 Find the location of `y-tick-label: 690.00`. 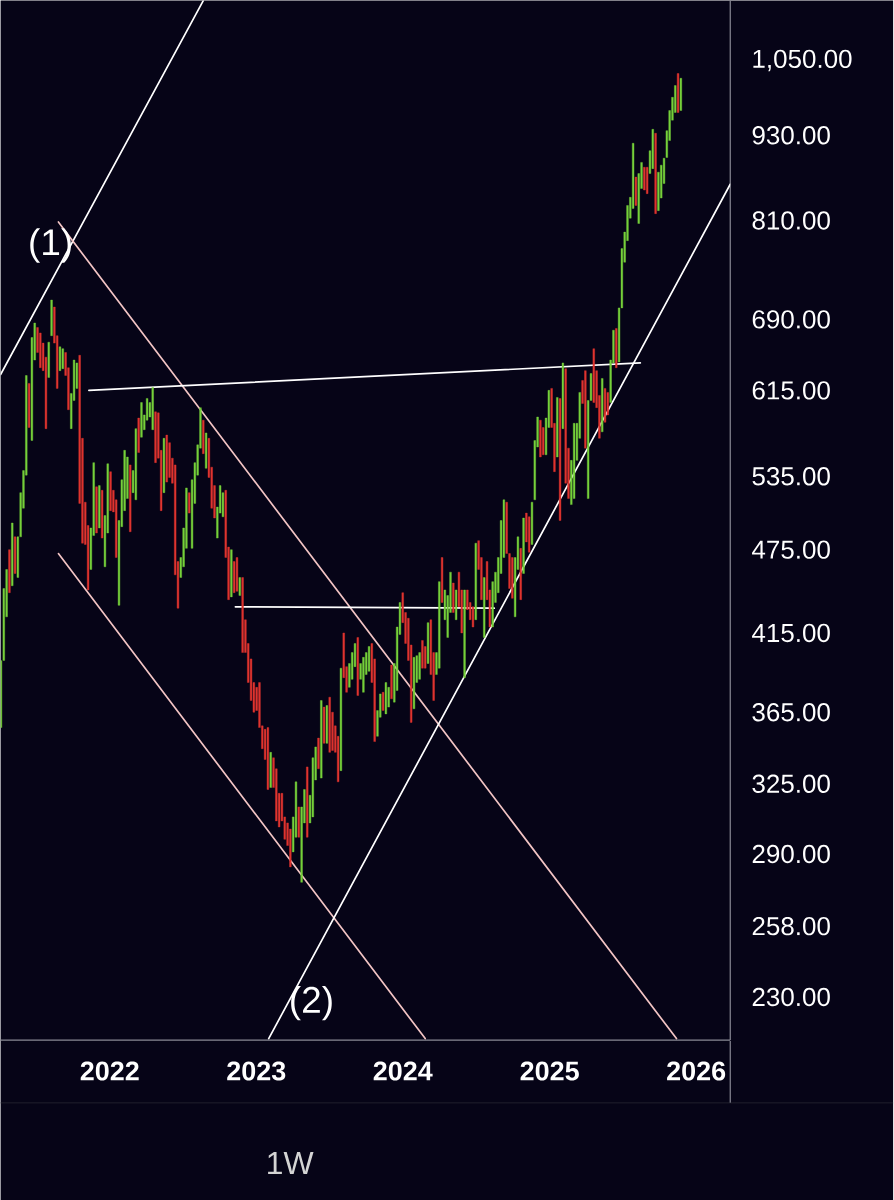

y-tick-label: 690.00 is located at coordinates (791, 319).